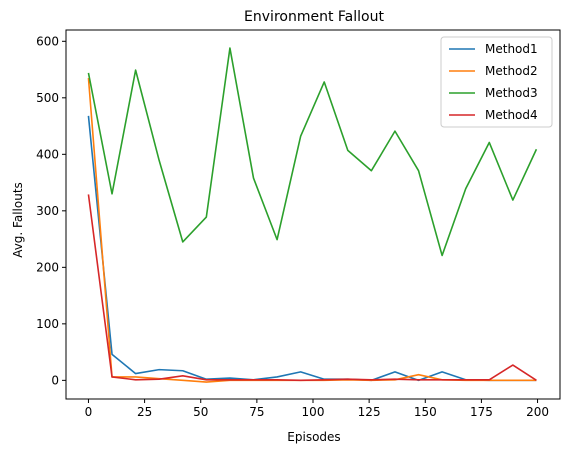 This screenshot has height=453, width=571. I want to click on legend-label-method3: Method3, so click(511, 93).